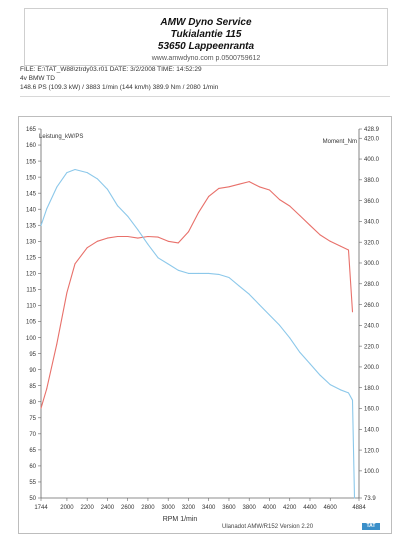 This screenshot has width=419, height=554. I want to click on y-left-tick-label: 95, so click(32, 355).